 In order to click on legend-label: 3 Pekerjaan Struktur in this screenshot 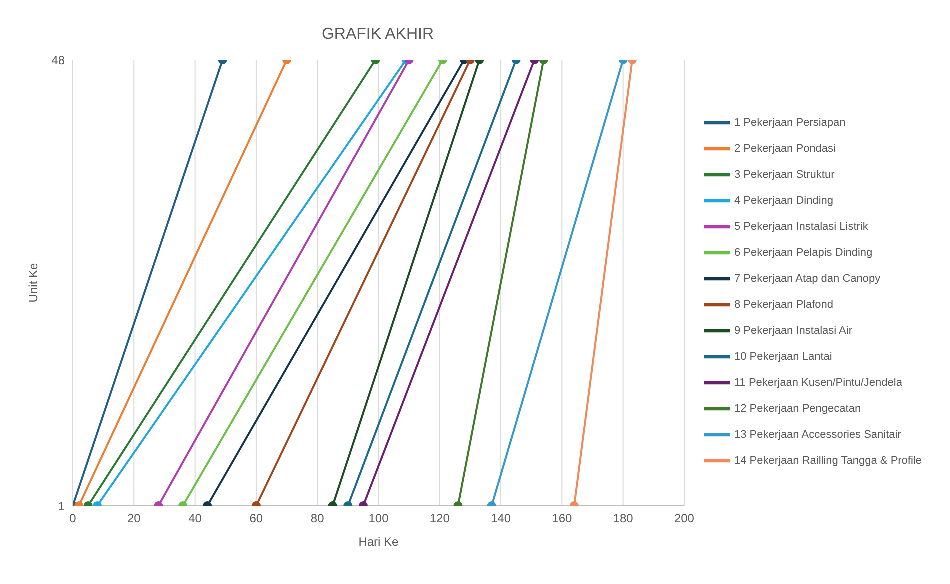, I will do `click(784, 174)`.